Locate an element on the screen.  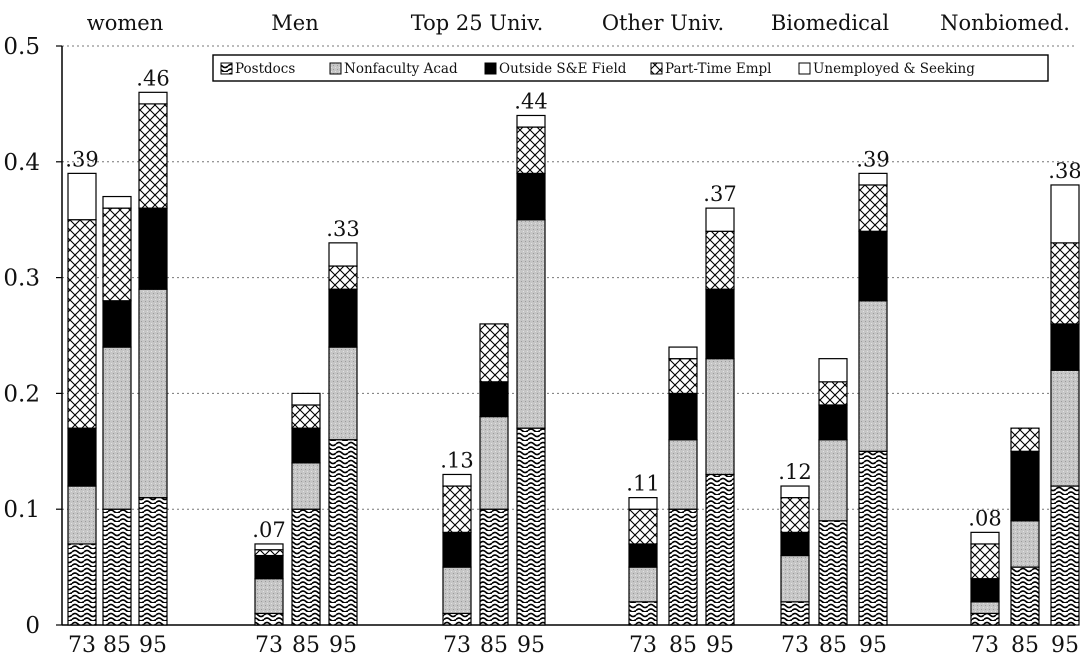
total-label: .44 is located at coordinates (530, 101).